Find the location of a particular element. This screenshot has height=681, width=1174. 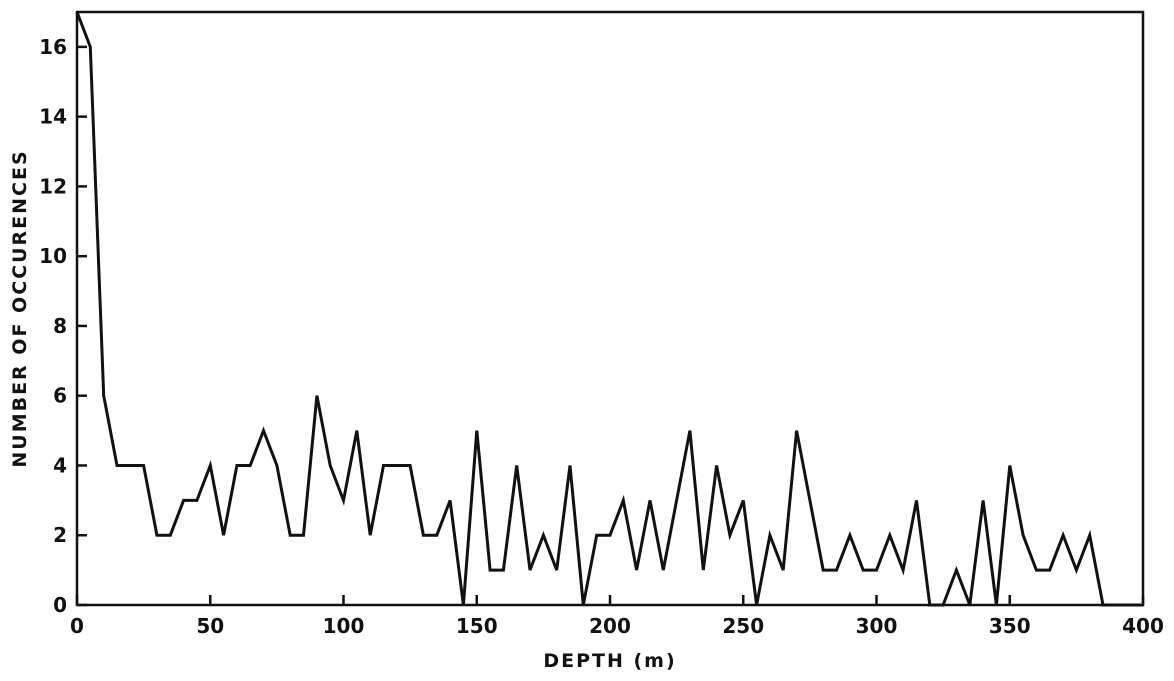

y-tick-label: 2 is located at coordinates (60, 535).